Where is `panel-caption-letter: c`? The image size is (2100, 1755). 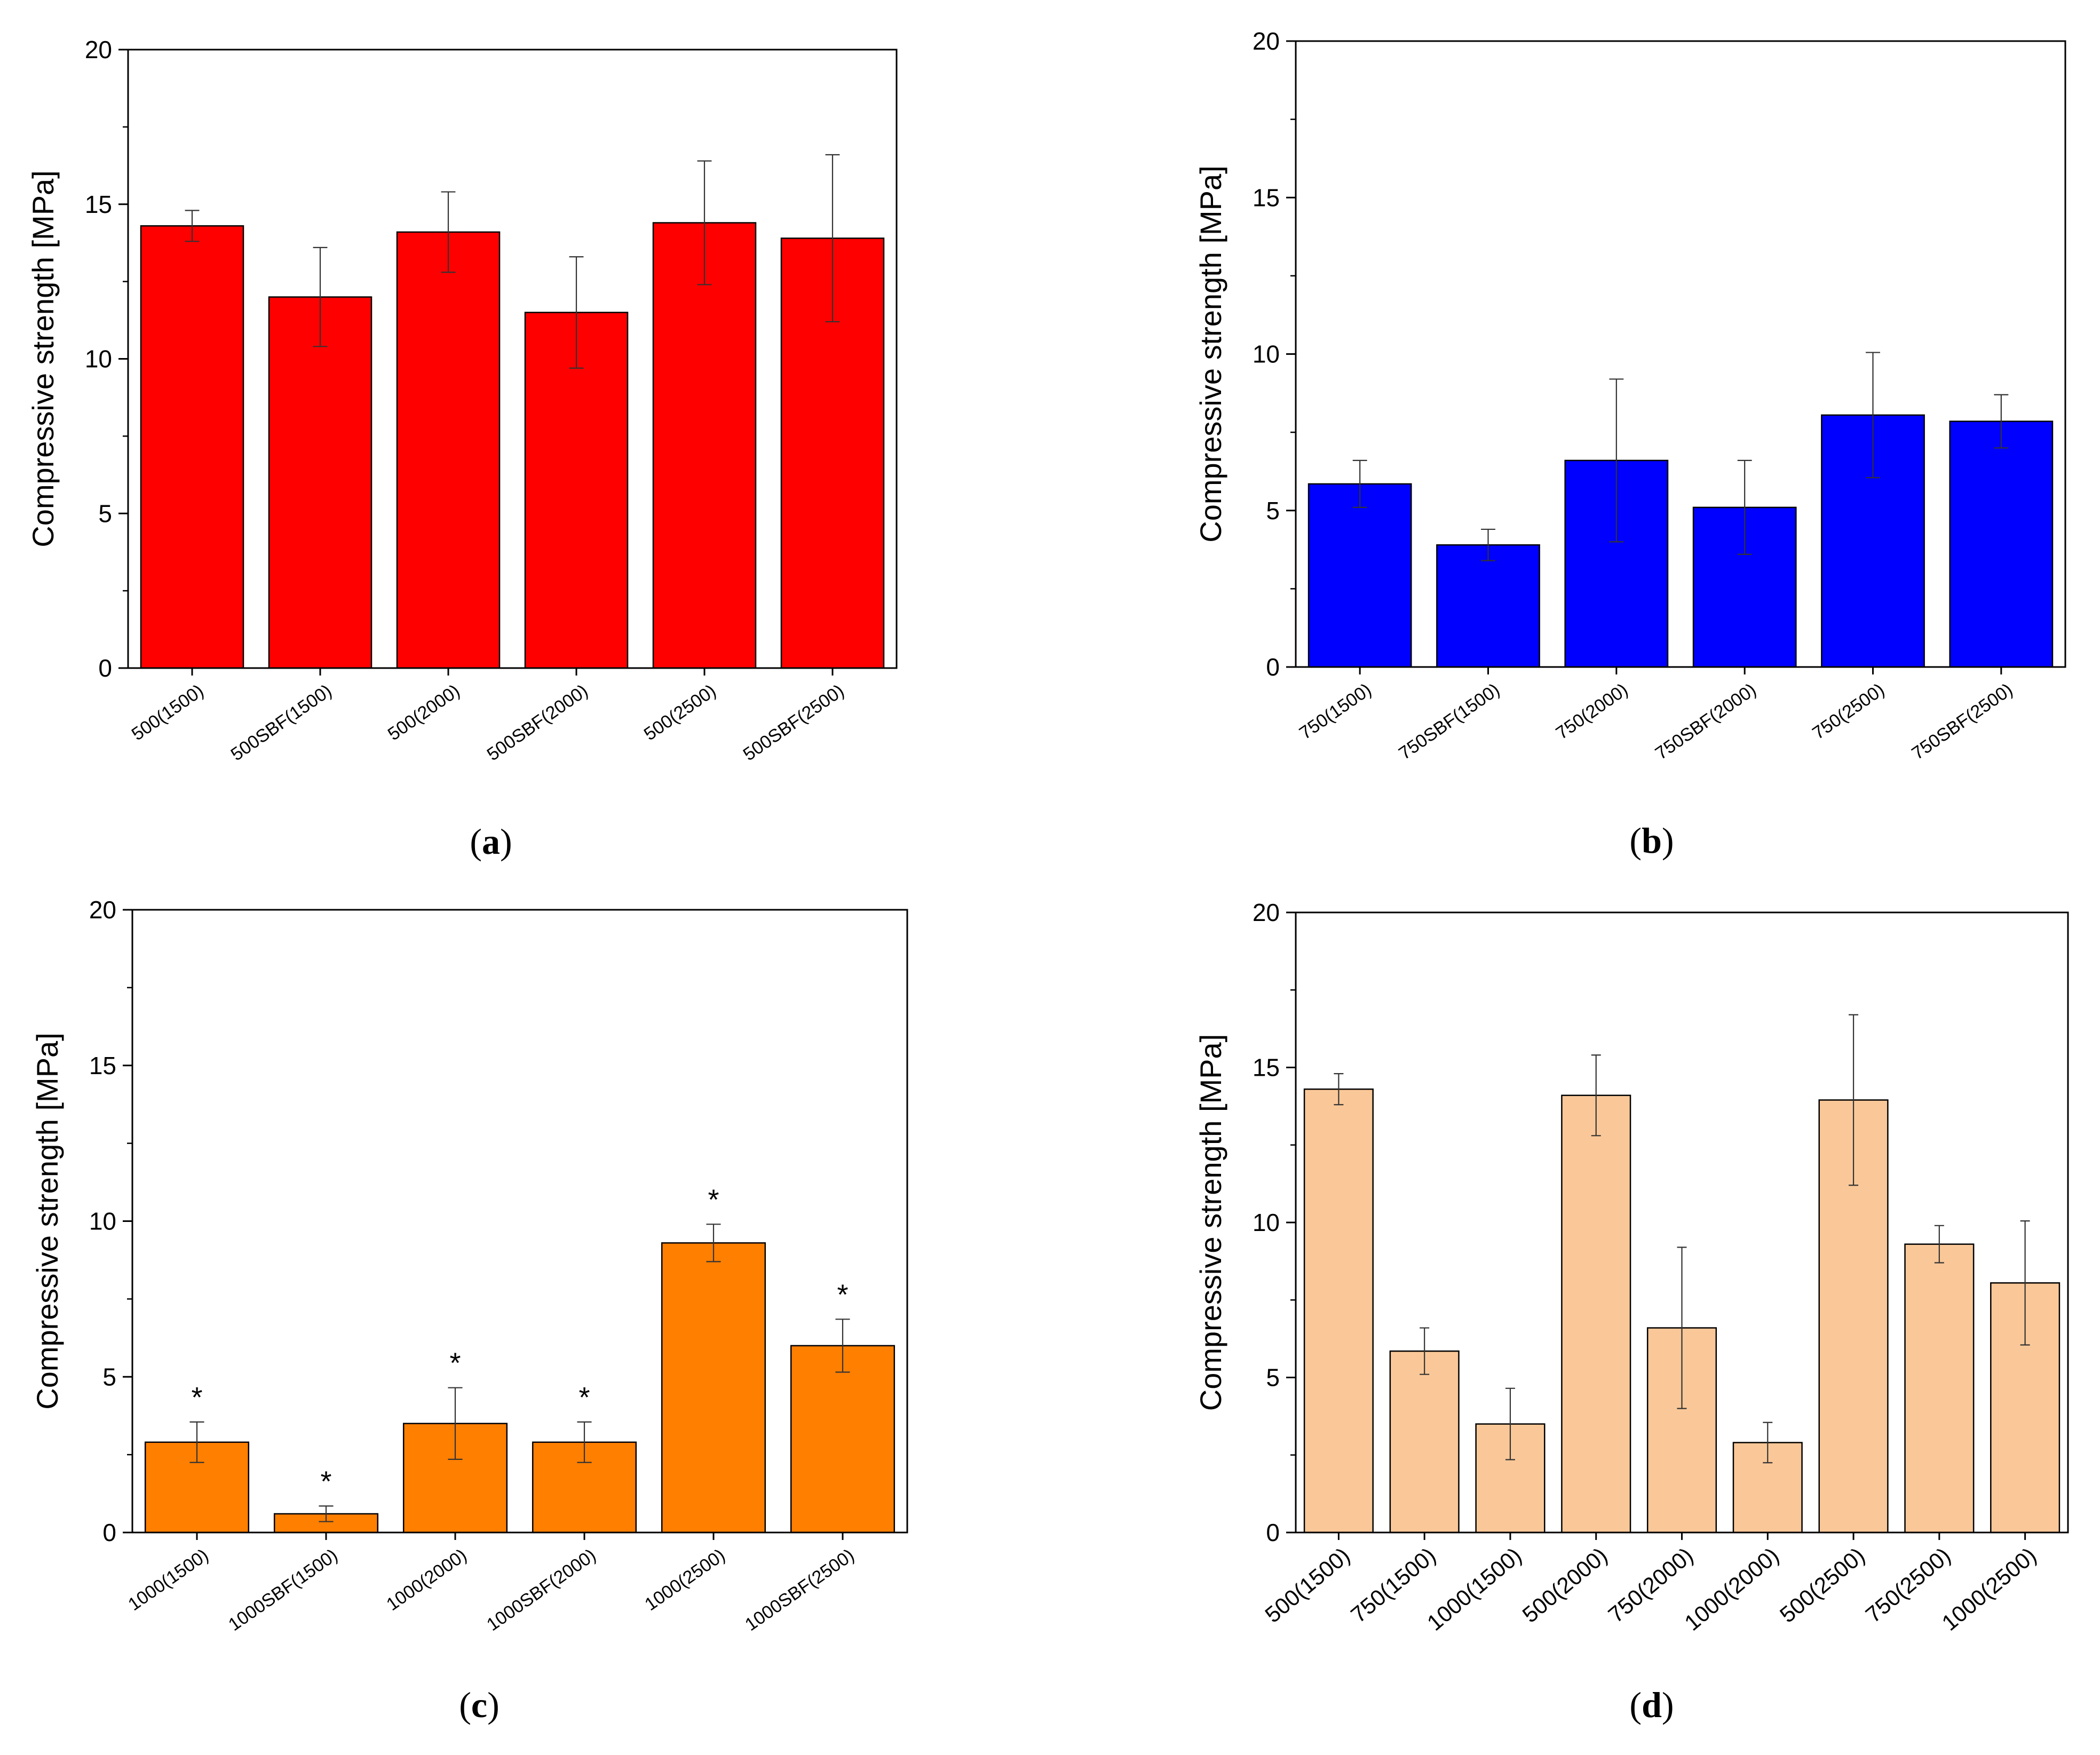
panel-caption-letter: c is located at coordinates (479, 1705).